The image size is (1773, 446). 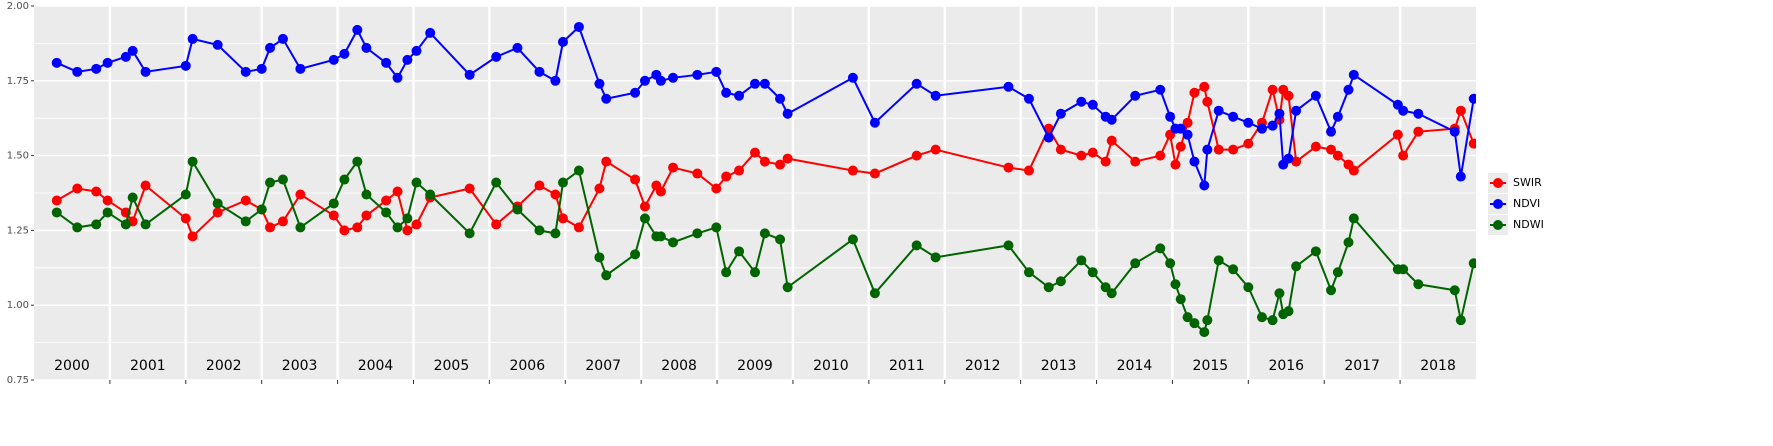 What do you see at coordinates (527, 366) in the screenshot?
I see `year-label: 2006` at bounding box center [527, 366].